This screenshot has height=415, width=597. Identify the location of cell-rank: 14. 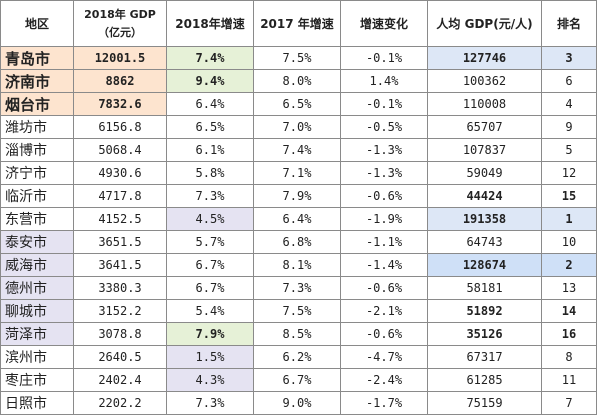
(569, 311).